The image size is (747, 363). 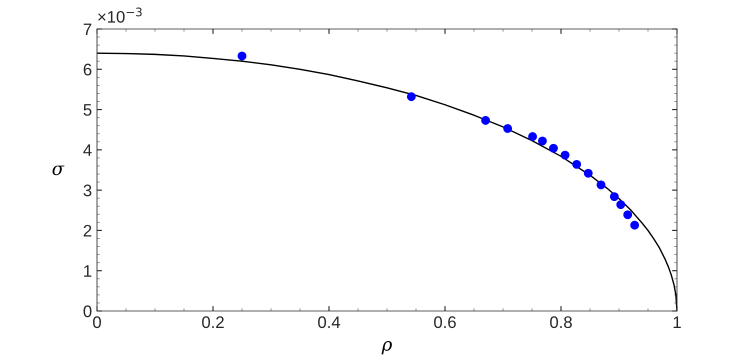 I want to click on y-tick-label: 1, so click(x=88, y=271).